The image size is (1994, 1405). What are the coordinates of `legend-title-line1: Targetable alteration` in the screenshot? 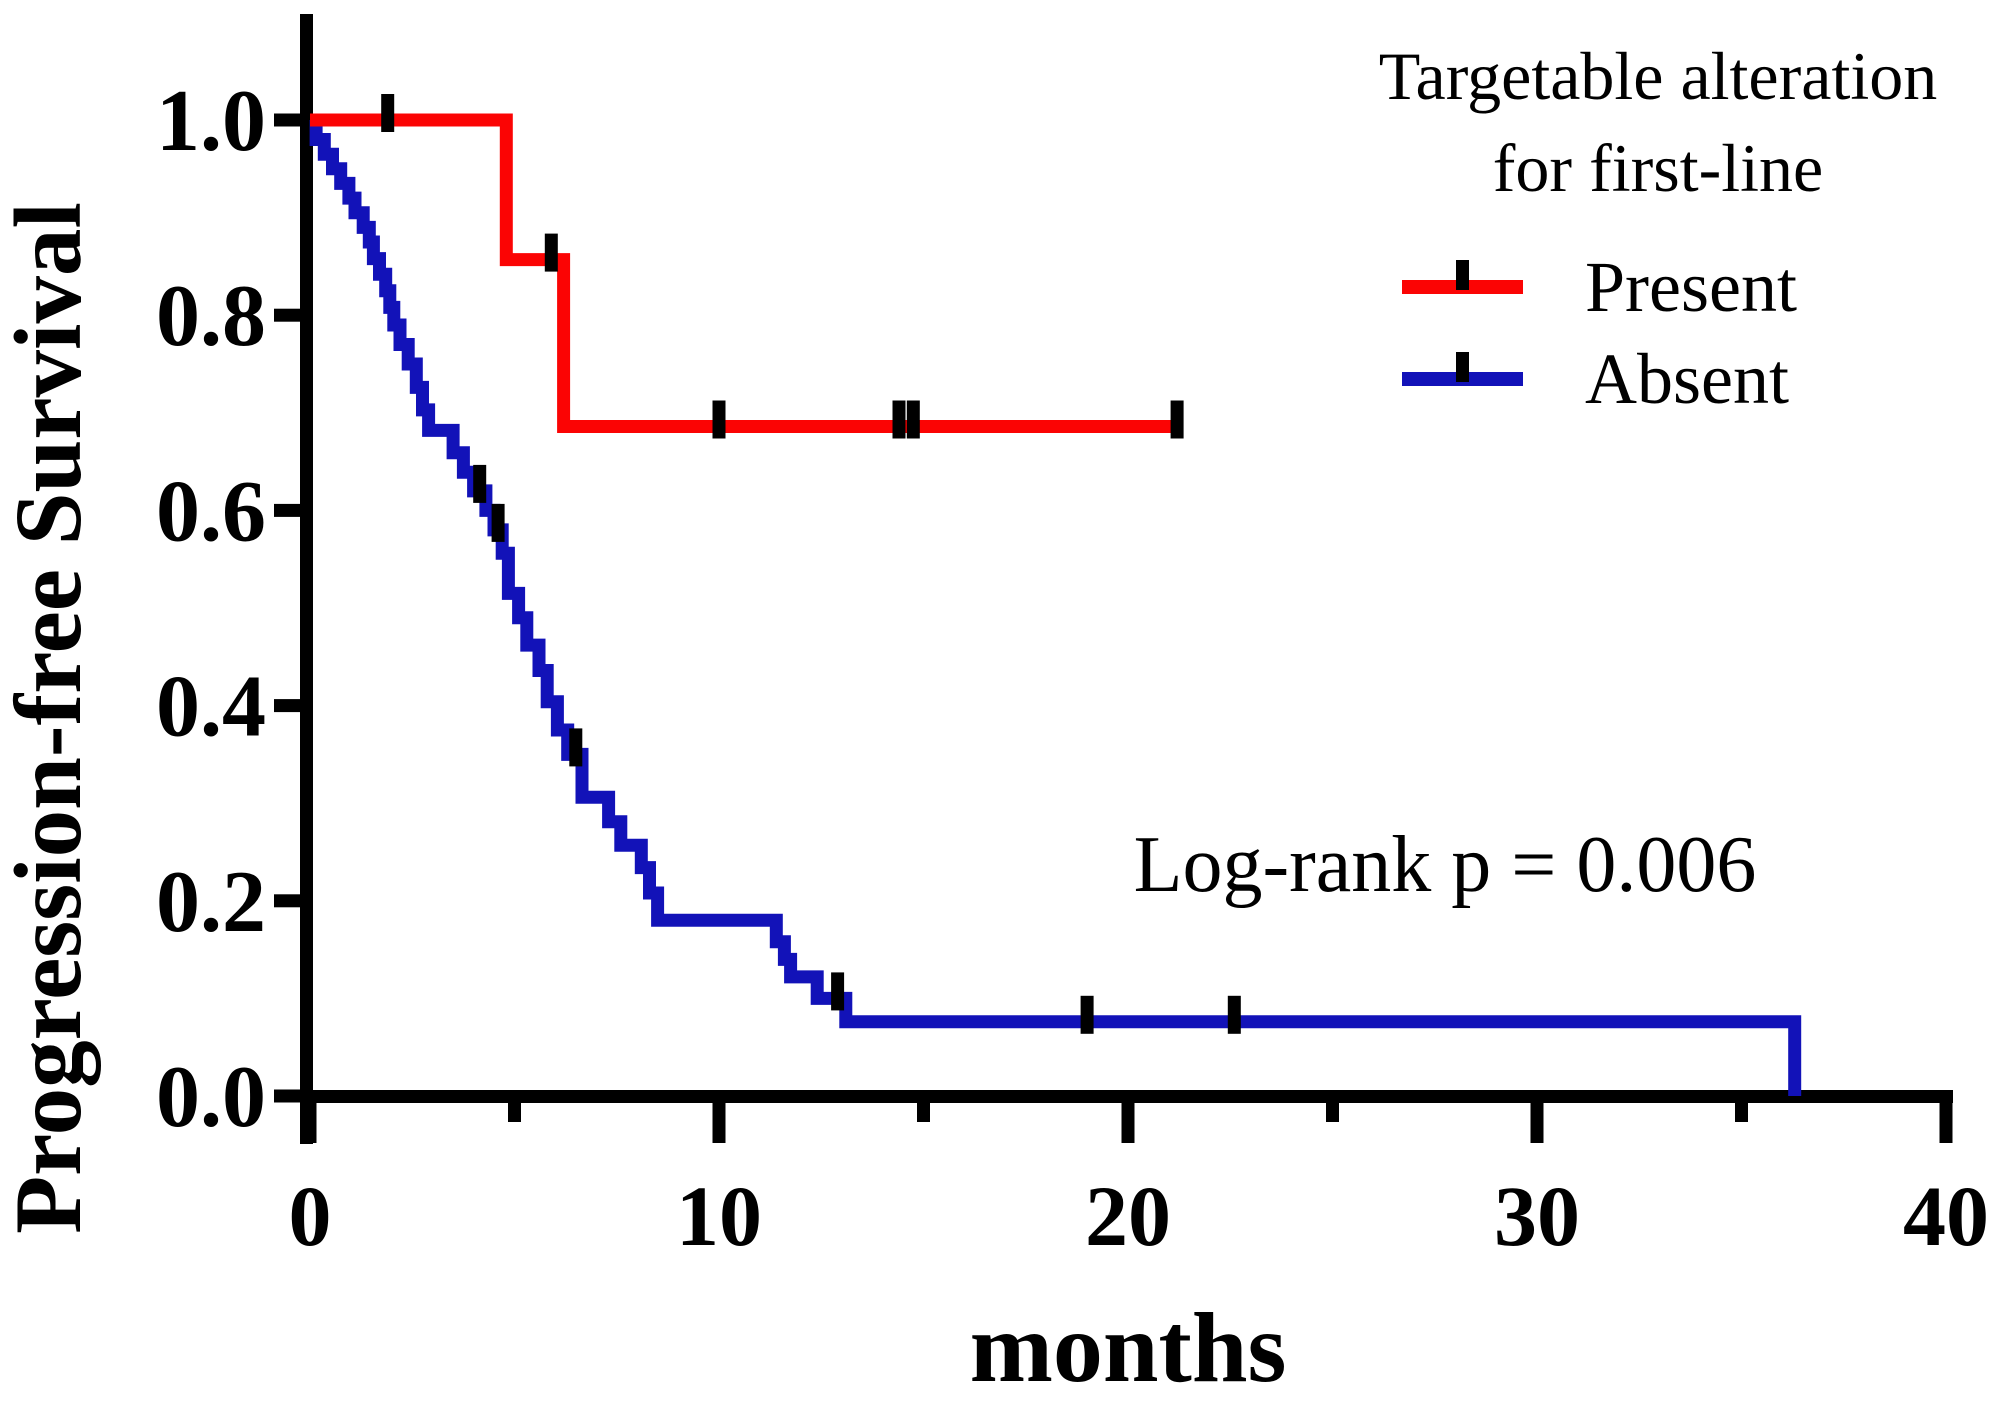 It's located at (1658, 76).